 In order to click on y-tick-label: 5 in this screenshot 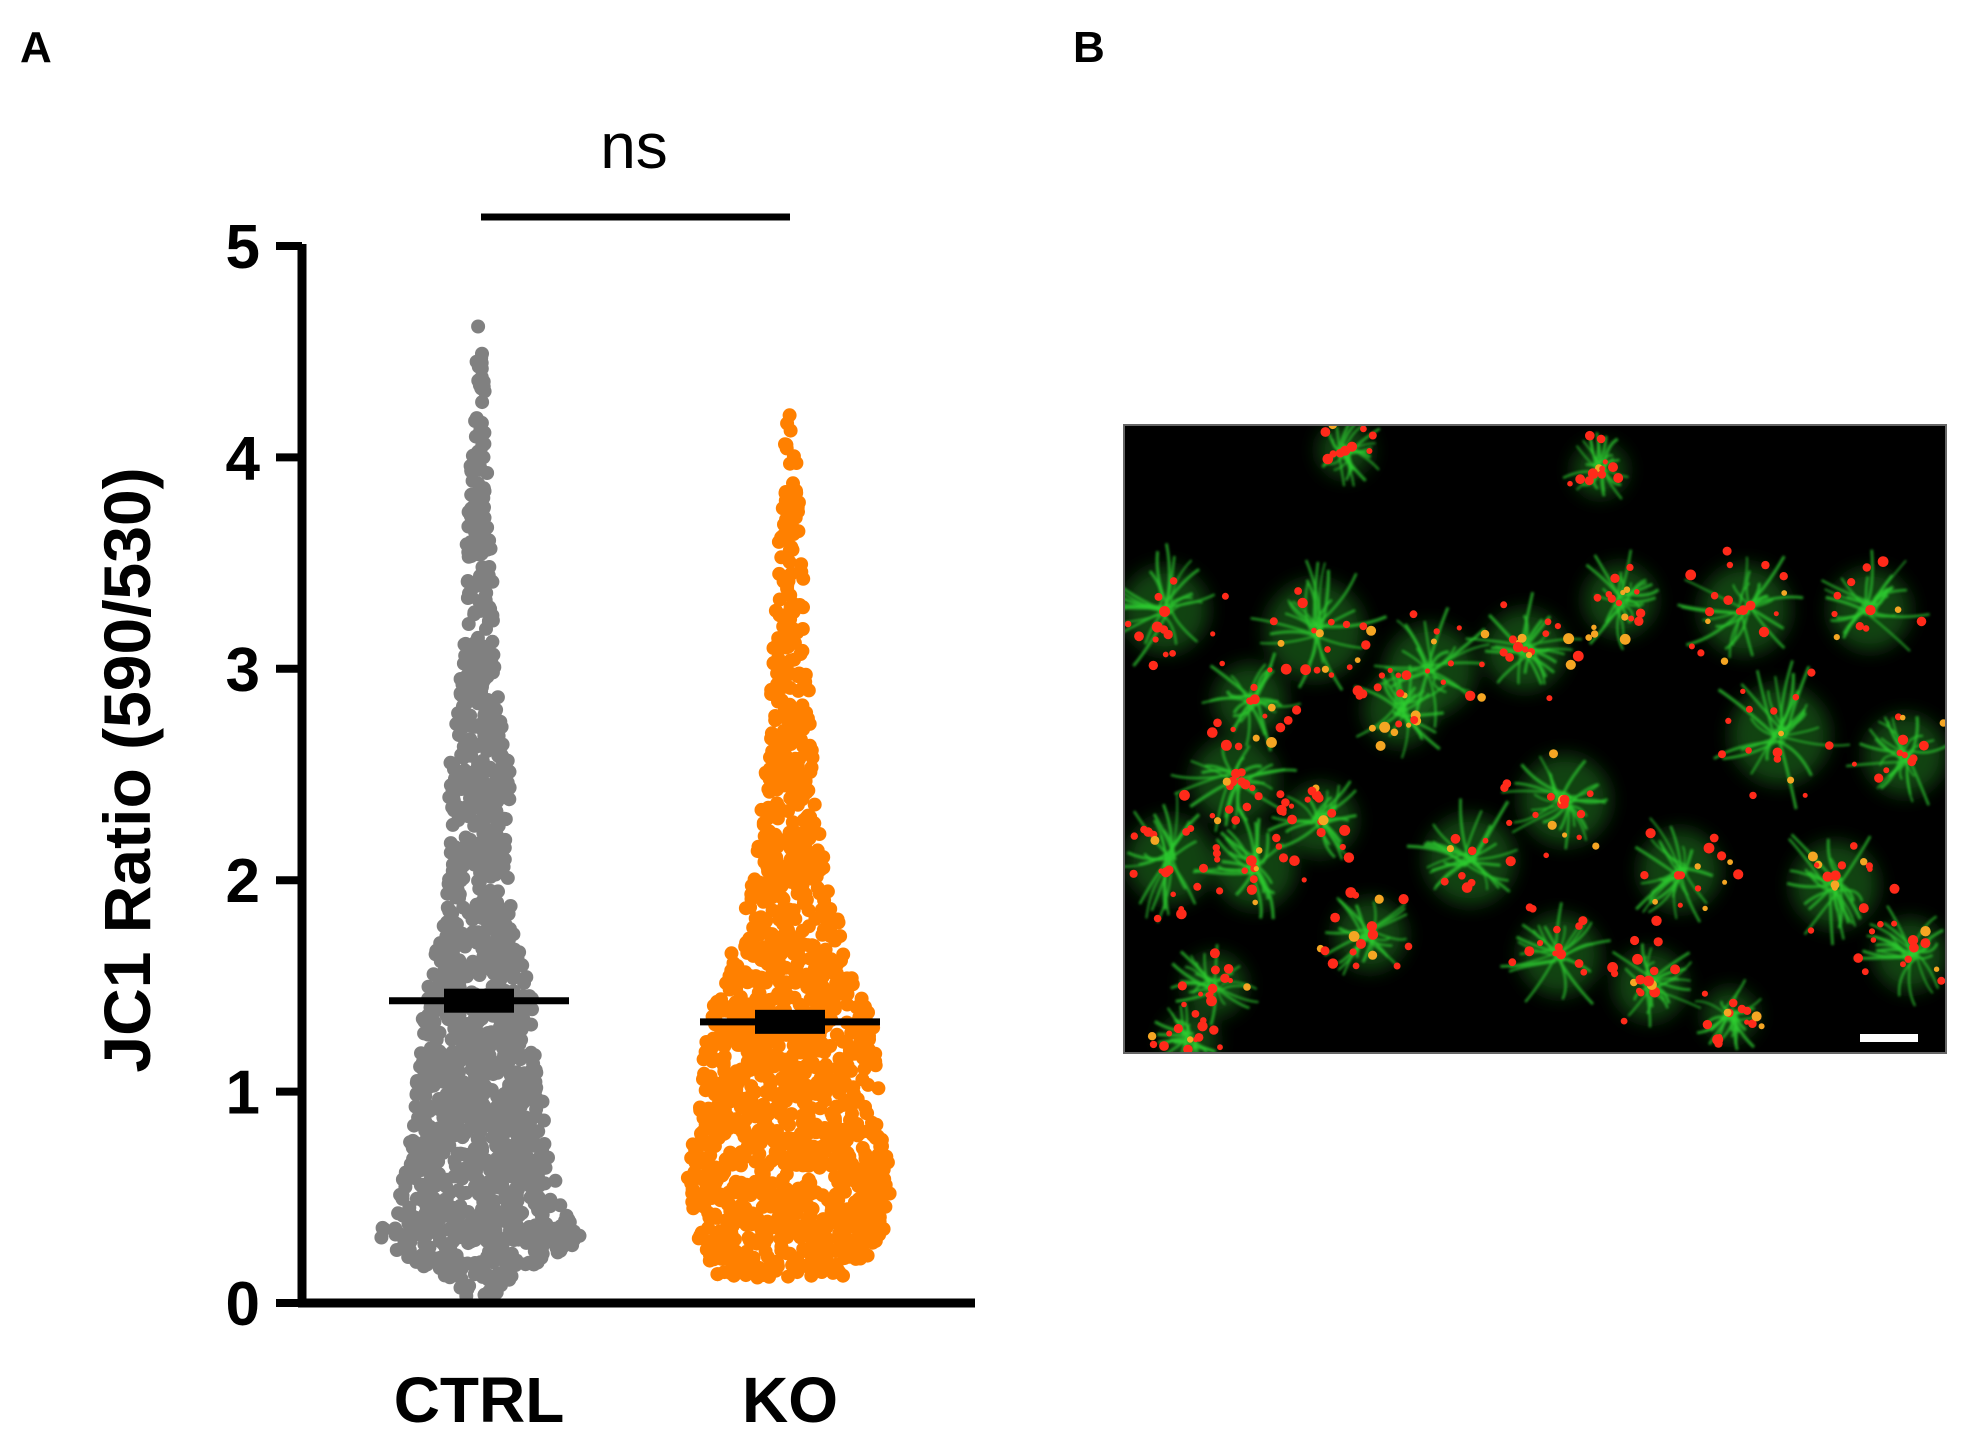, I will do `click(243, 247)`.